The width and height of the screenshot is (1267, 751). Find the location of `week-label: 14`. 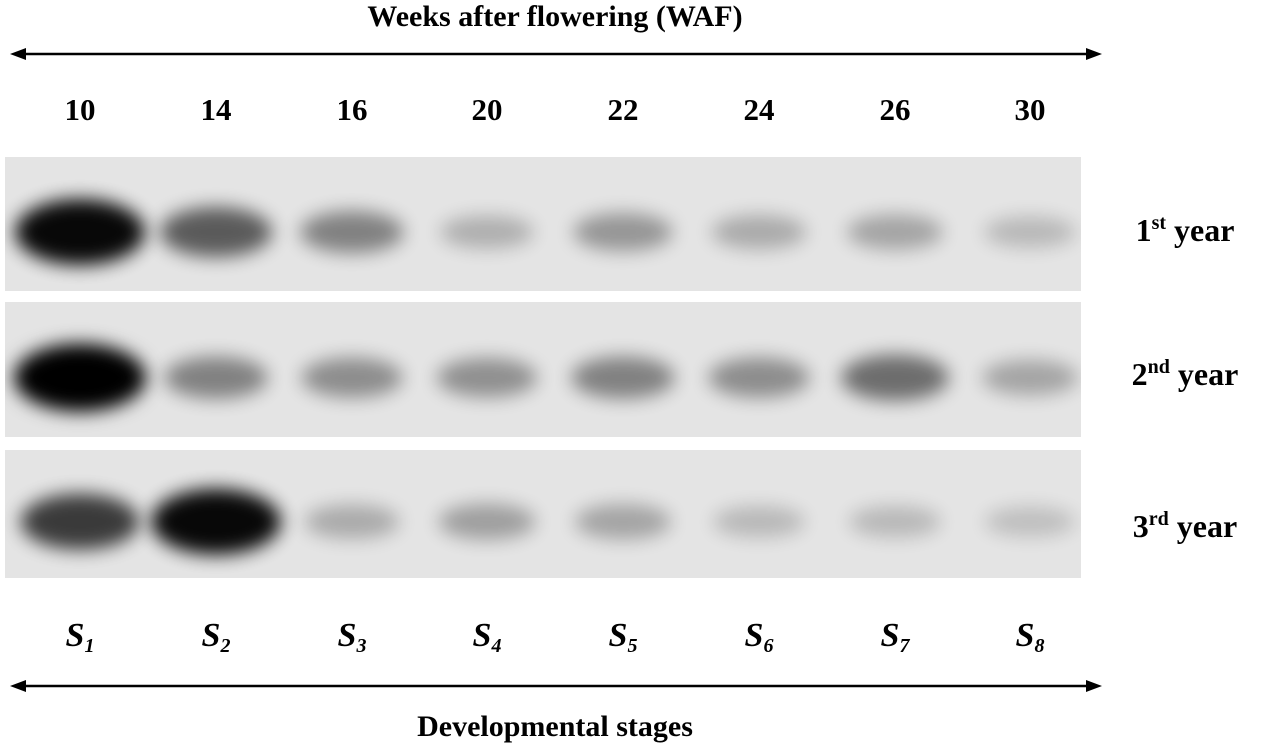

week-label: 14 is located at coordinates (216, 109).